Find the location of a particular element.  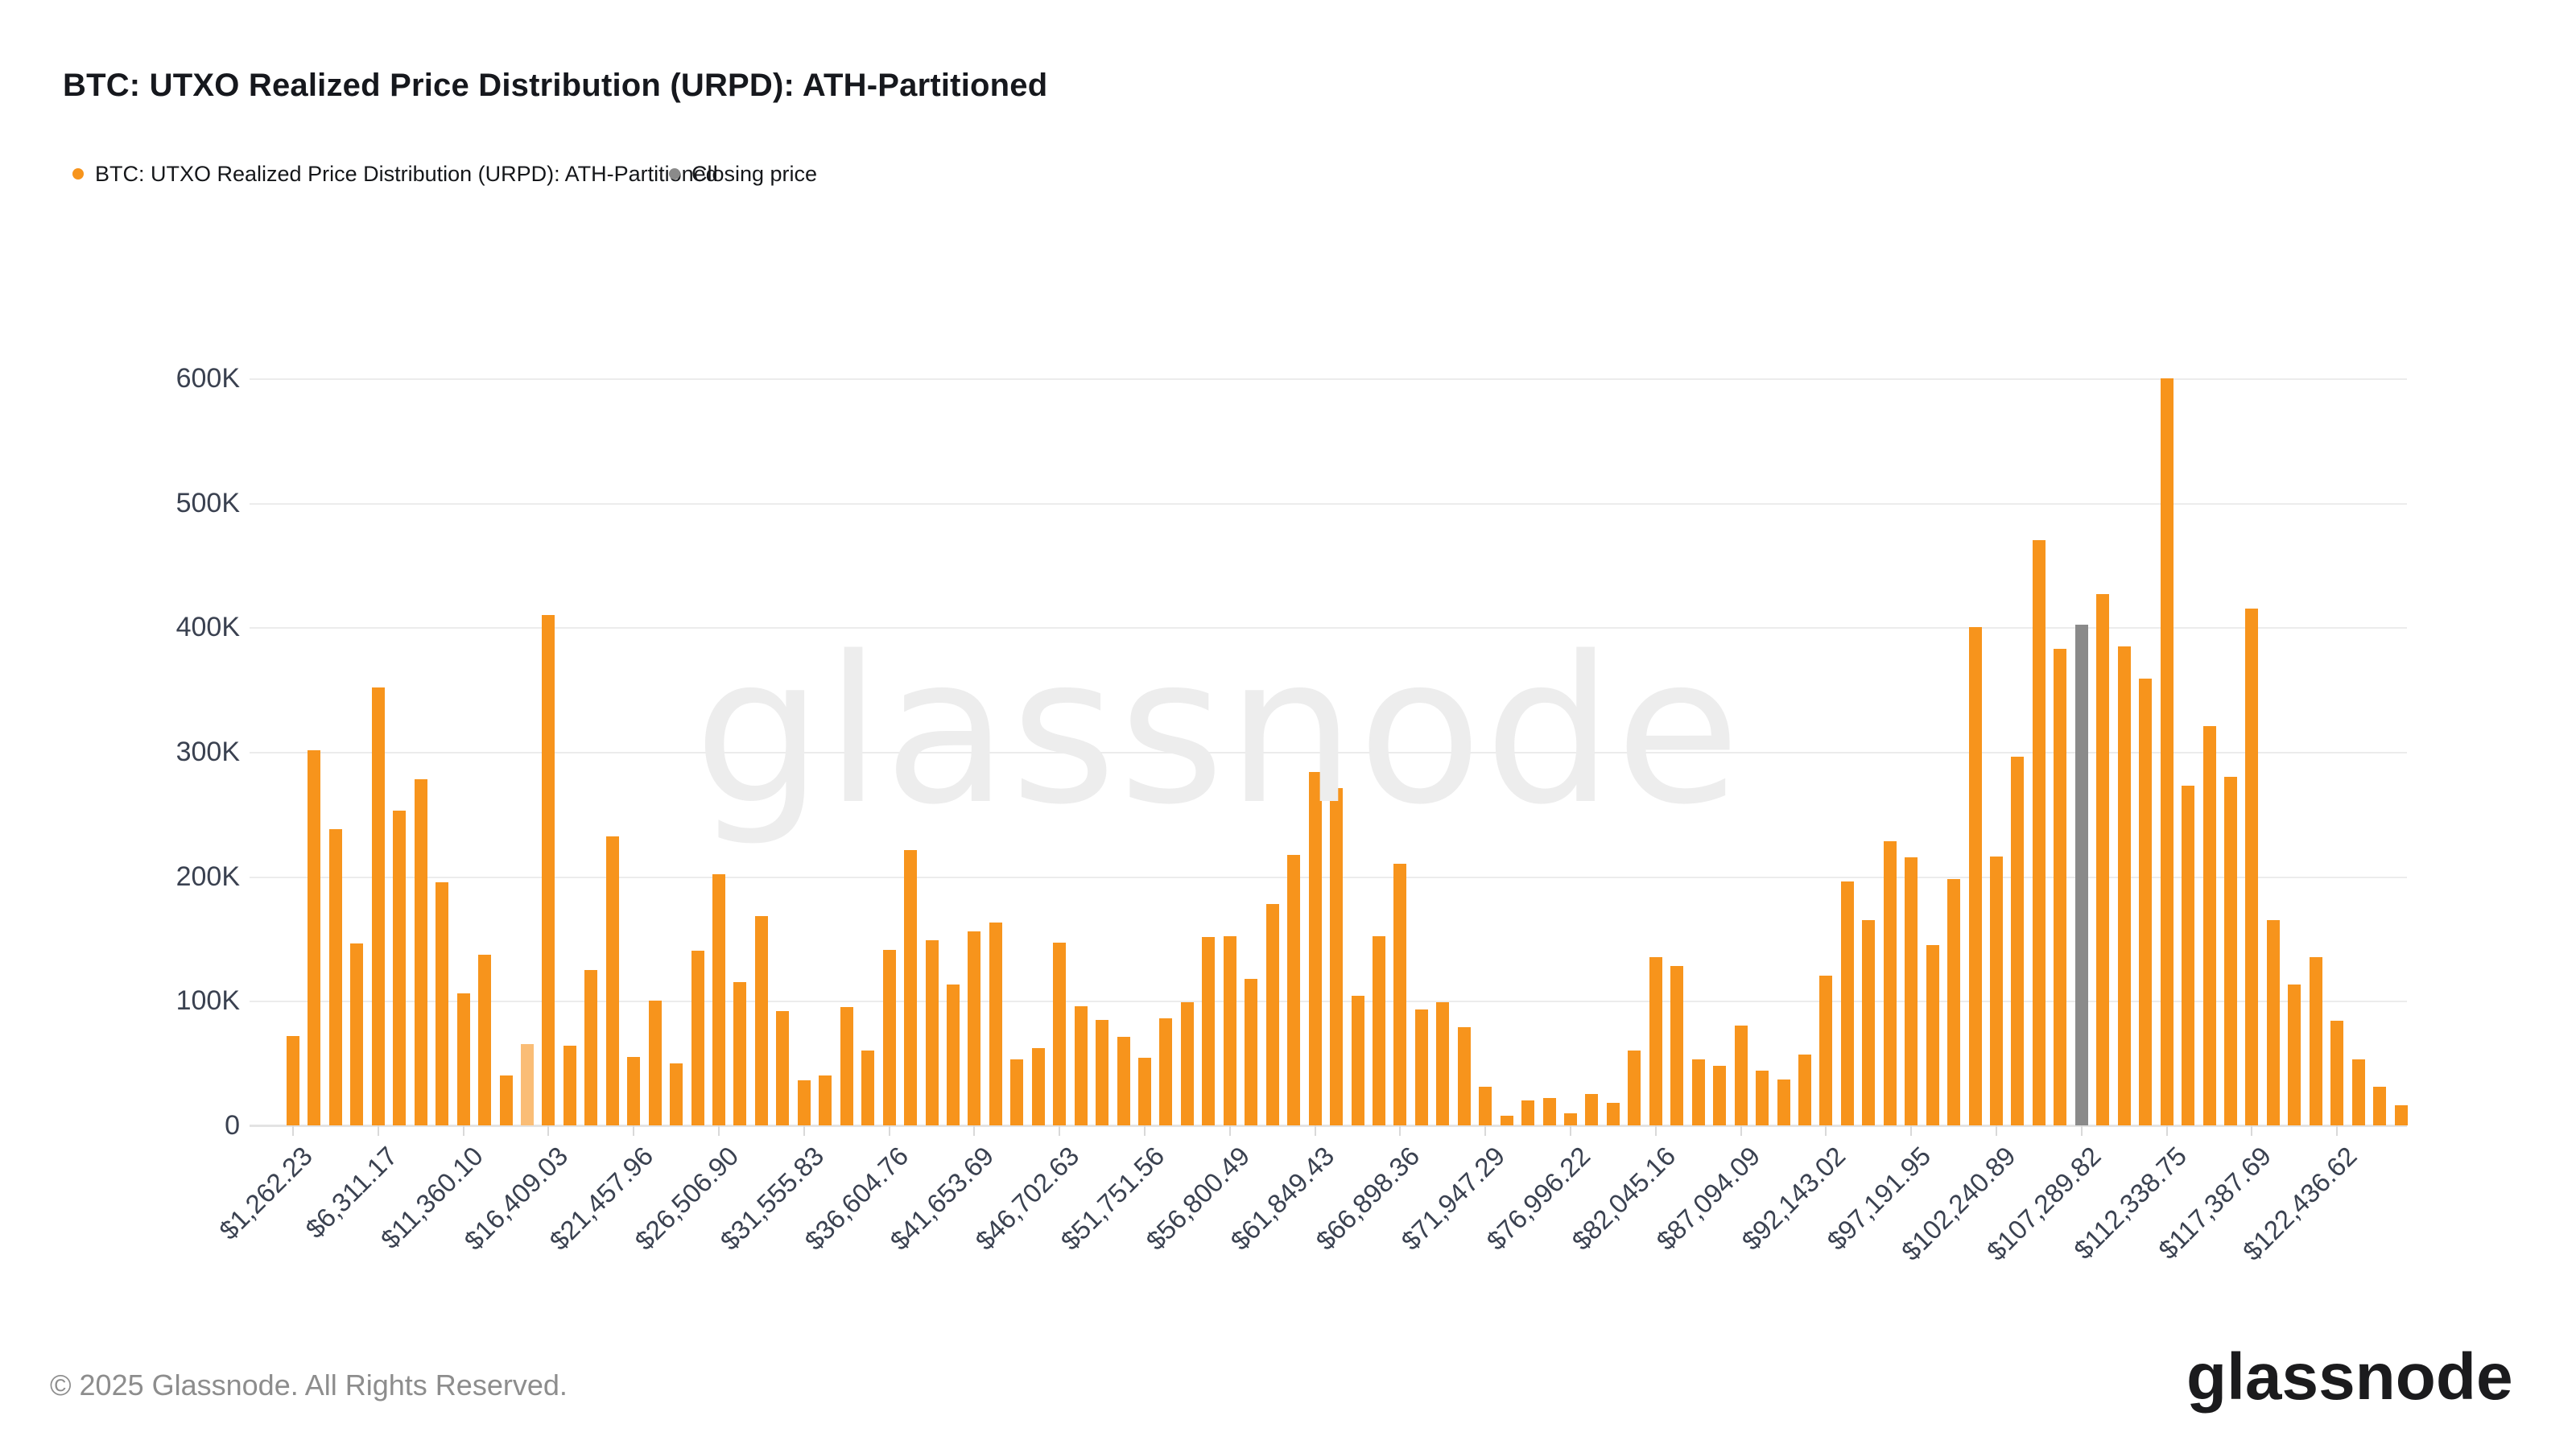

urpd-bar-light is located at coordinates (527, 1084).